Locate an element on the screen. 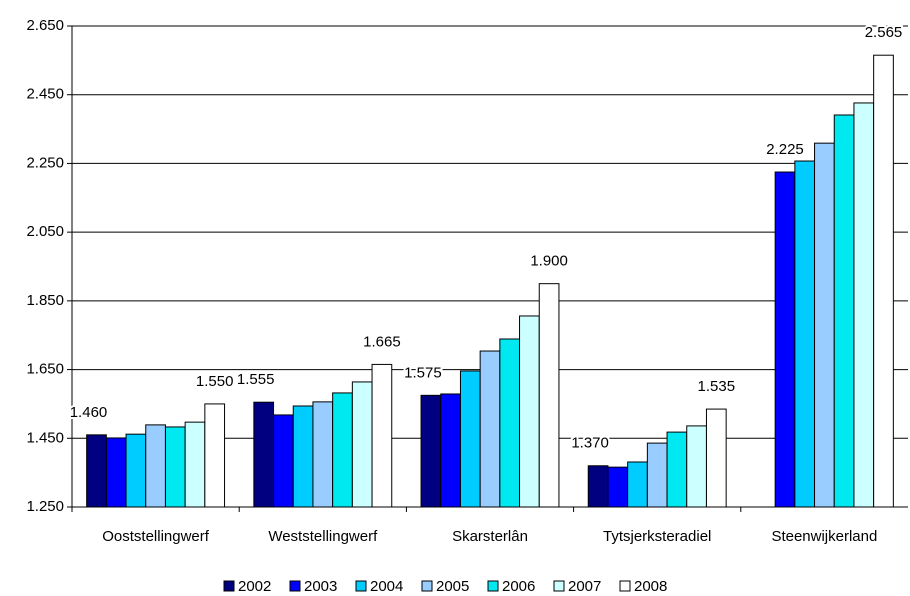  y-tick-label: 1.250 is located at coordinates (45, 506).